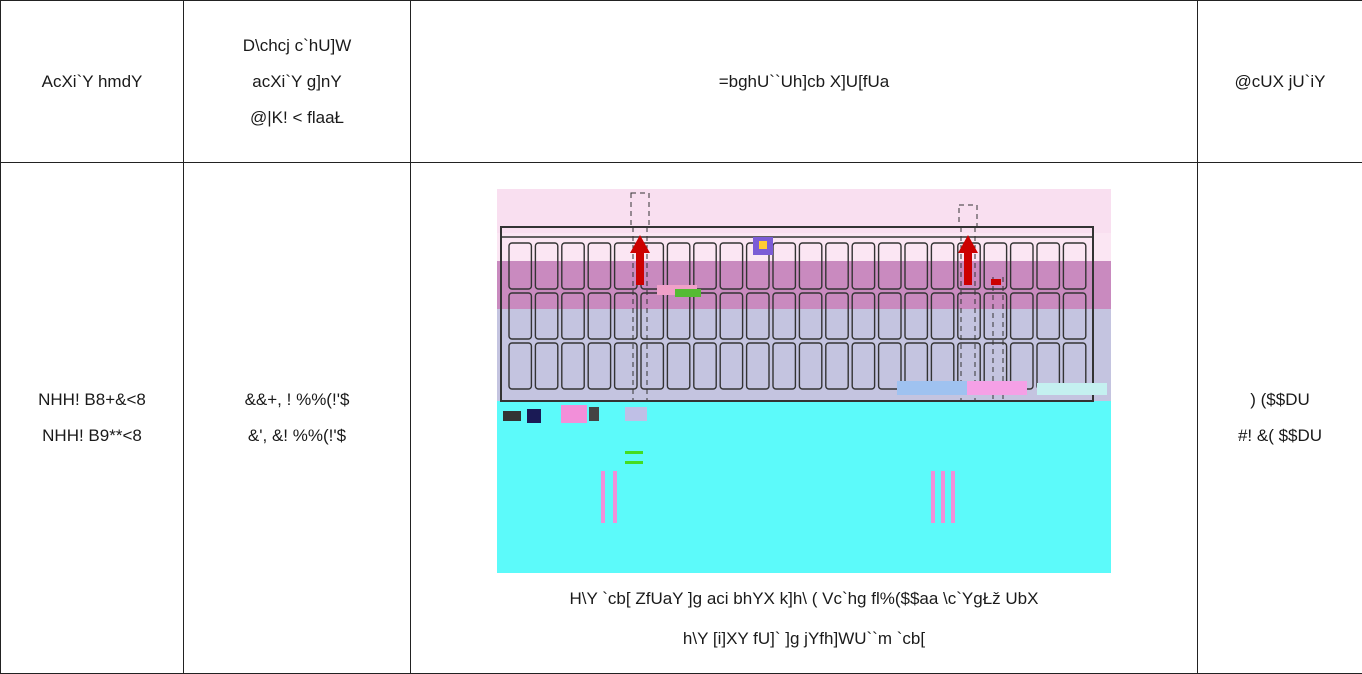 This screenshot has width=1362, height=674. I want to click on header-text: D\chcj c`hU]W, so click(297, 46).